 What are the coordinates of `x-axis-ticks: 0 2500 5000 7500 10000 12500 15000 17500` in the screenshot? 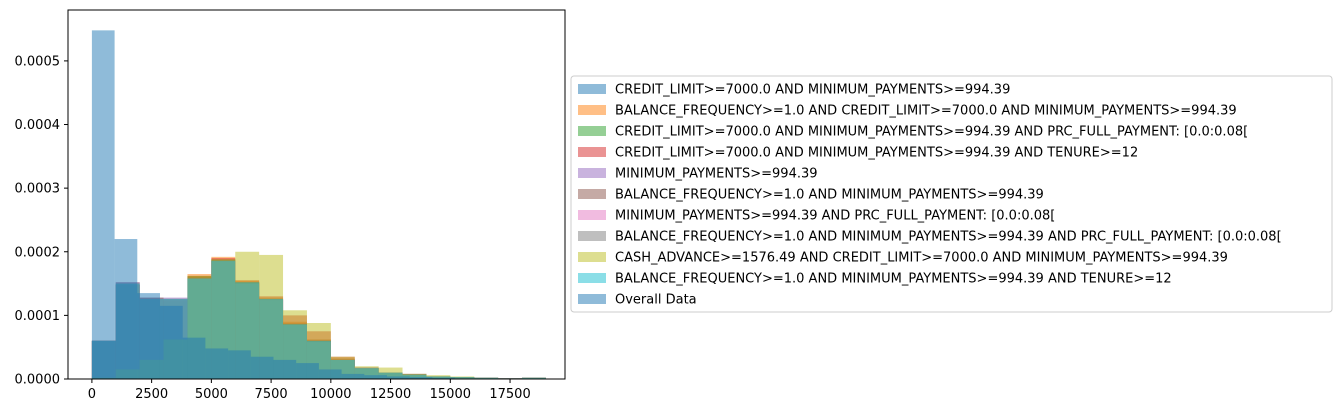 It's located at (309, 390).